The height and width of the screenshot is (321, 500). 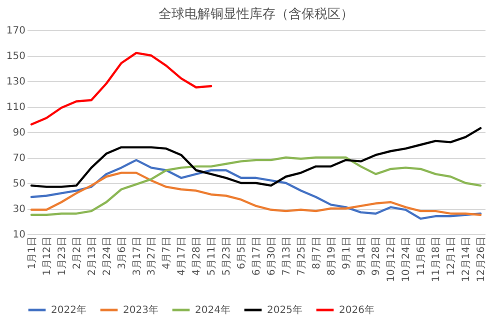 What do you see at coordinates (212, 256) in the screenshot?
I see `x-tick-label: 5月11日` at bounding box center [212, 256].